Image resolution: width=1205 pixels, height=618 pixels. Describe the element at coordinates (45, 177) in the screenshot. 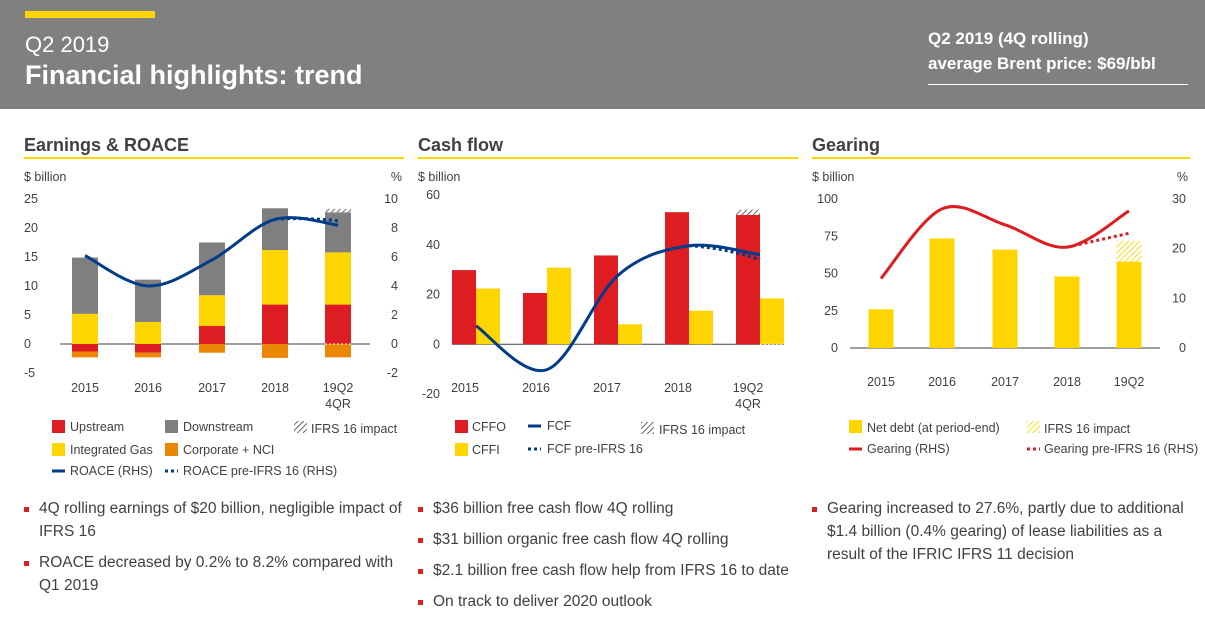

I see `earnings-unit-left: $ billion` at that location.